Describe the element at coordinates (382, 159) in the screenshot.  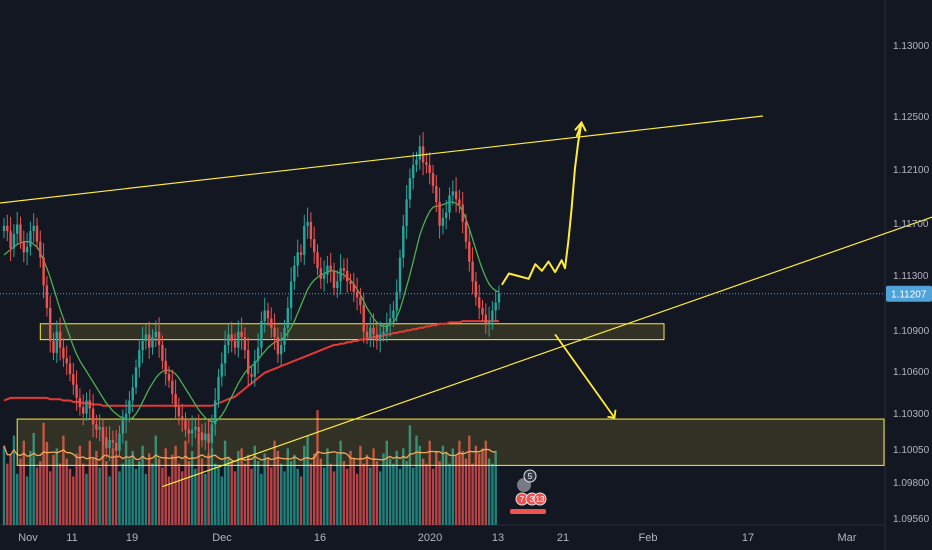
I see `resistance-trend-line` at that location.